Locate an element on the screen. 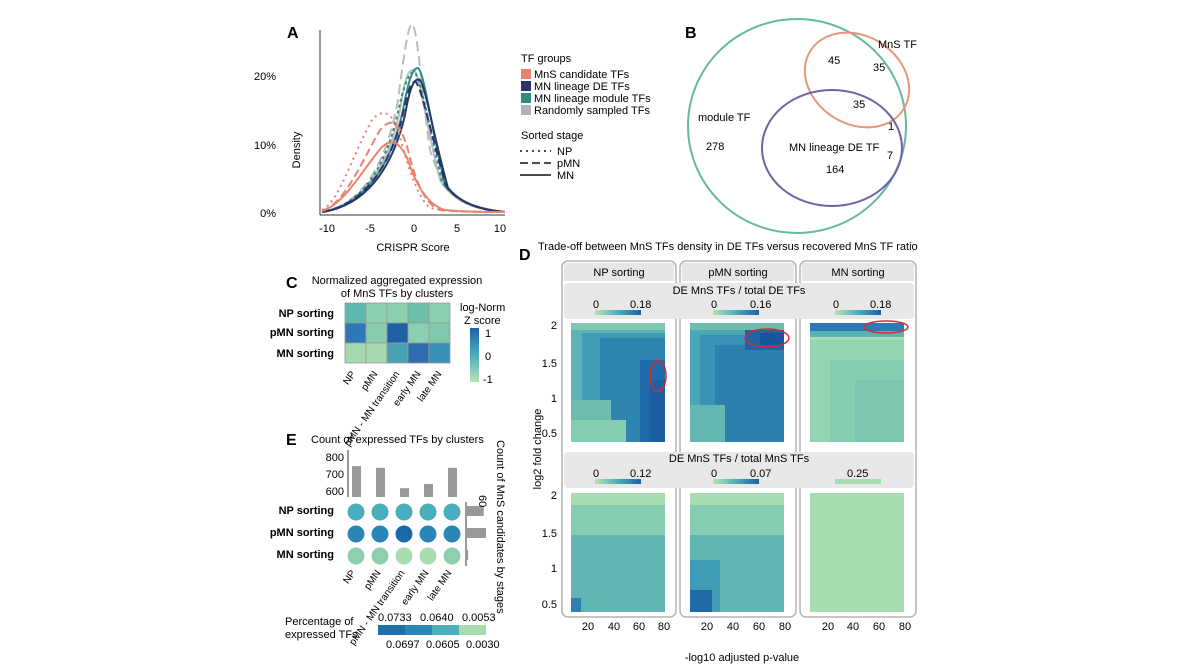  heatmap-row-label: MN sorting is located at coordinates (305, 354).